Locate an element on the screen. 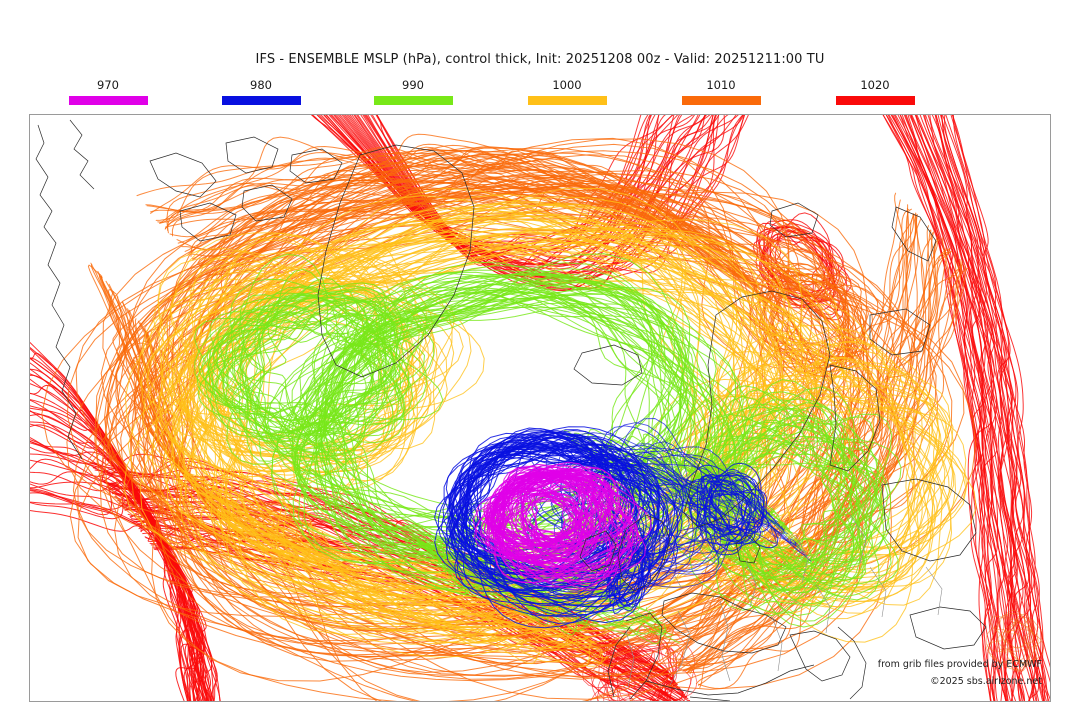 This screenshot has height=718, width=1080. legend-item-1000: 1000 is located at coordinates (567, 91).